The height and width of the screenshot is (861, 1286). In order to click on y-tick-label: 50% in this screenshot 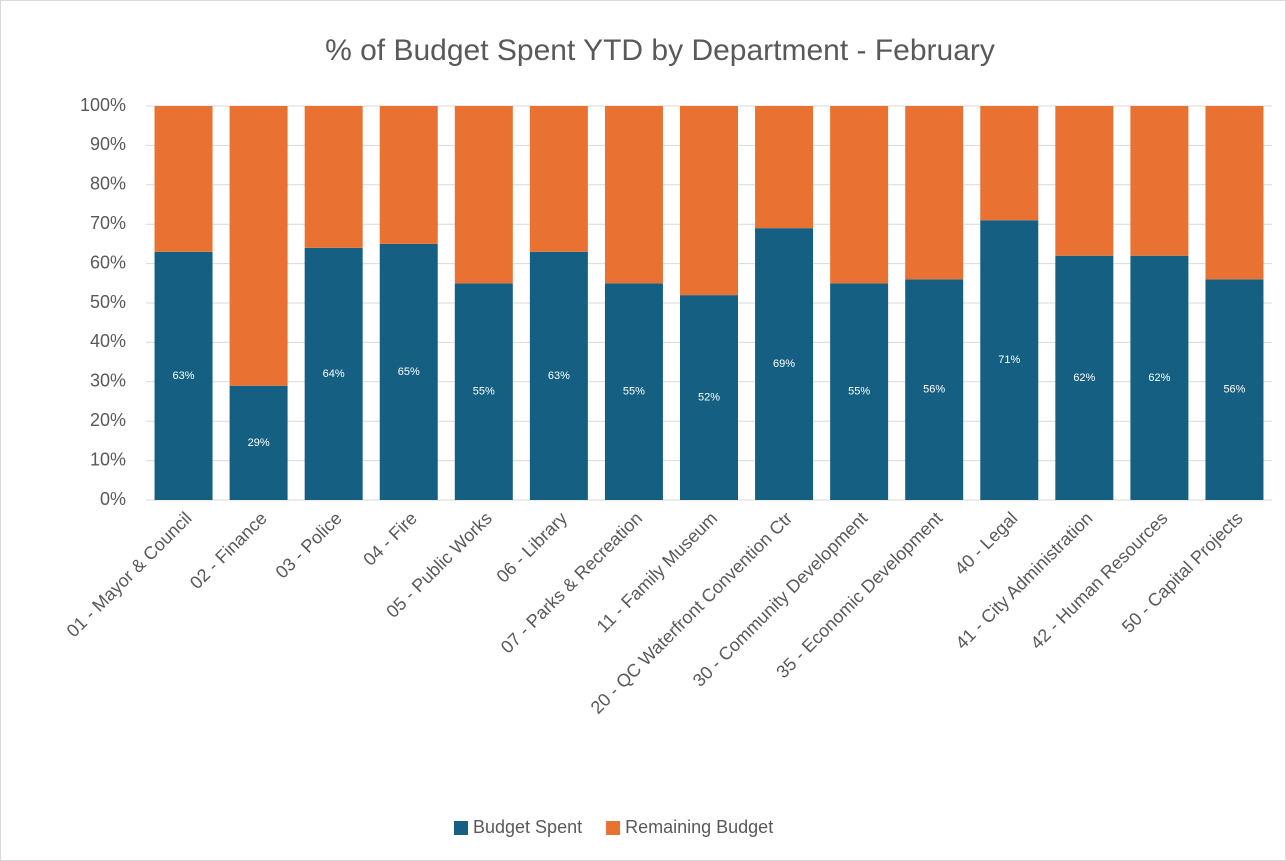, I will do `click(108, 302)`.